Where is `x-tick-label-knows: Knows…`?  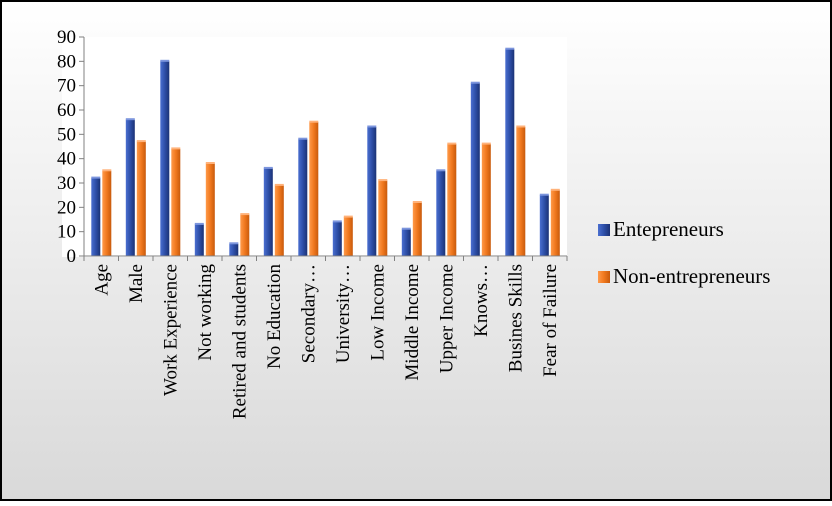
x-tick-label-knows: Knows… is located at coordinates (481, 300).